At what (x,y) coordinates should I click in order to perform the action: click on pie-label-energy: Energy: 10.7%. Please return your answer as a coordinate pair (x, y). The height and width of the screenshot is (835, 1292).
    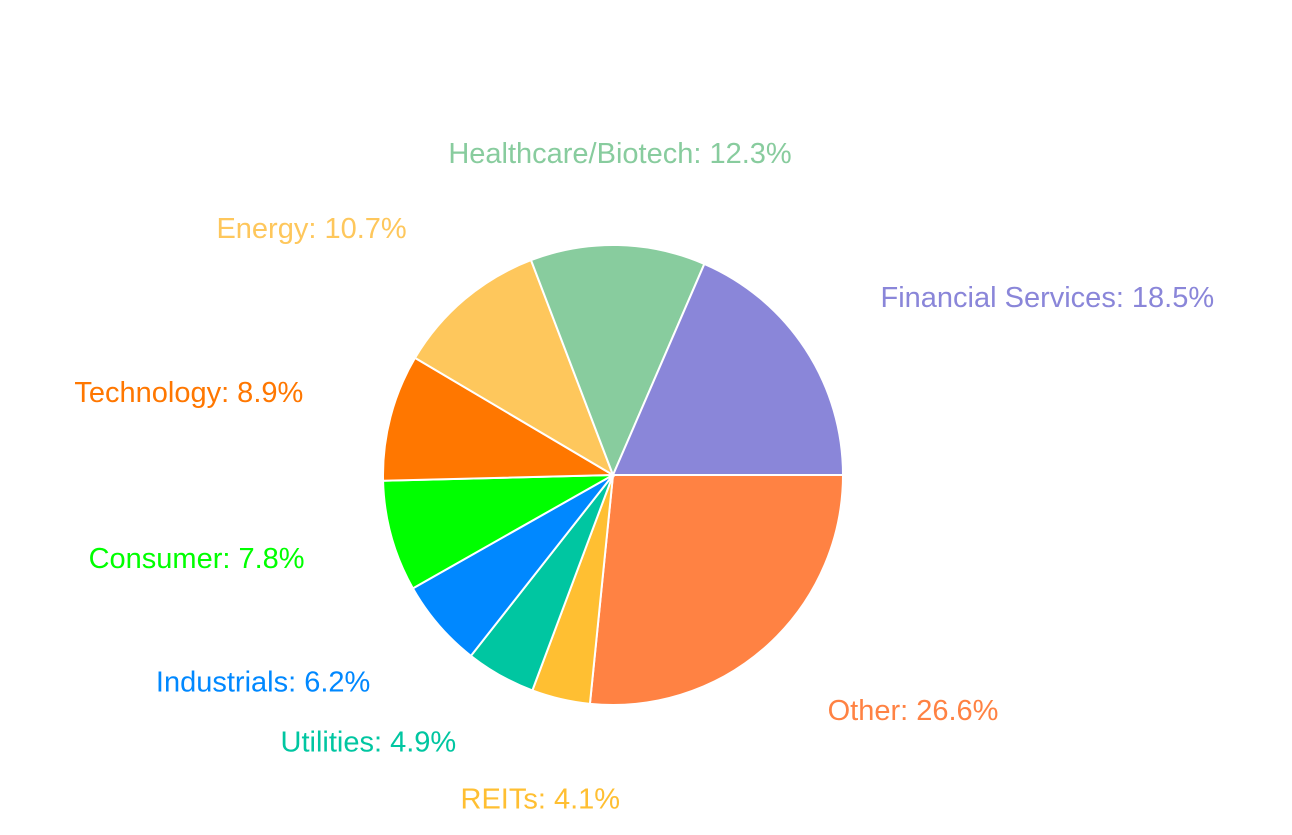
    Looking at the image, I should click on (311, 229).